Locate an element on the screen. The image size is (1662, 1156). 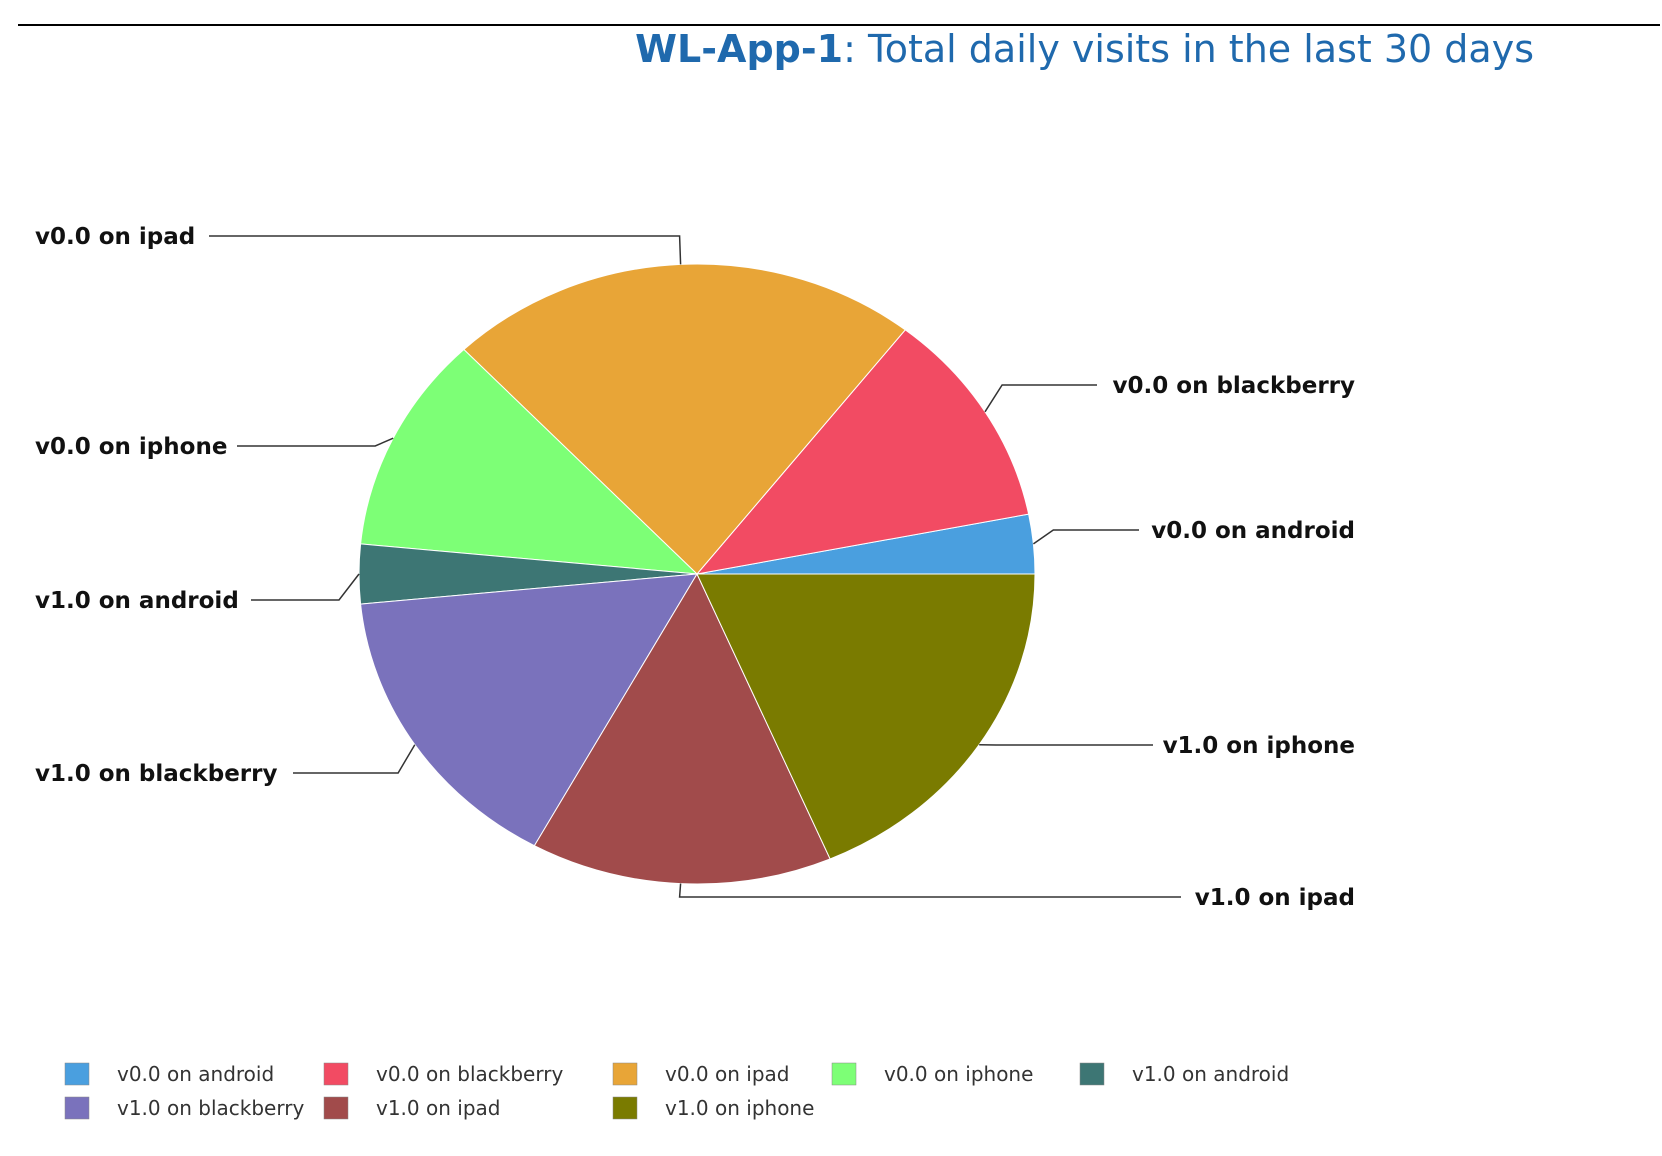
legend-label-v0-0-on-ipad: v0.0 on ipad is located at coordinates (727, 1074).